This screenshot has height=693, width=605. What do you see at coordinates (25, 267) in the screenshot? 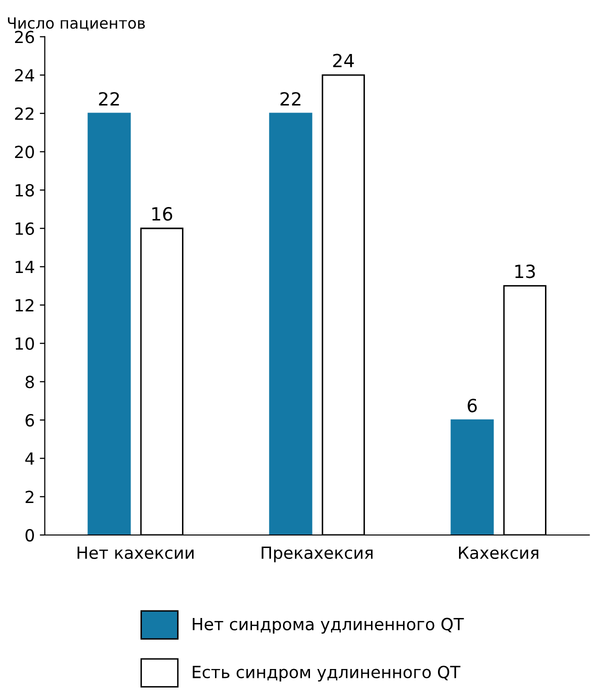
I see `y-tick-label: 14` at bounding box center [25, 267].